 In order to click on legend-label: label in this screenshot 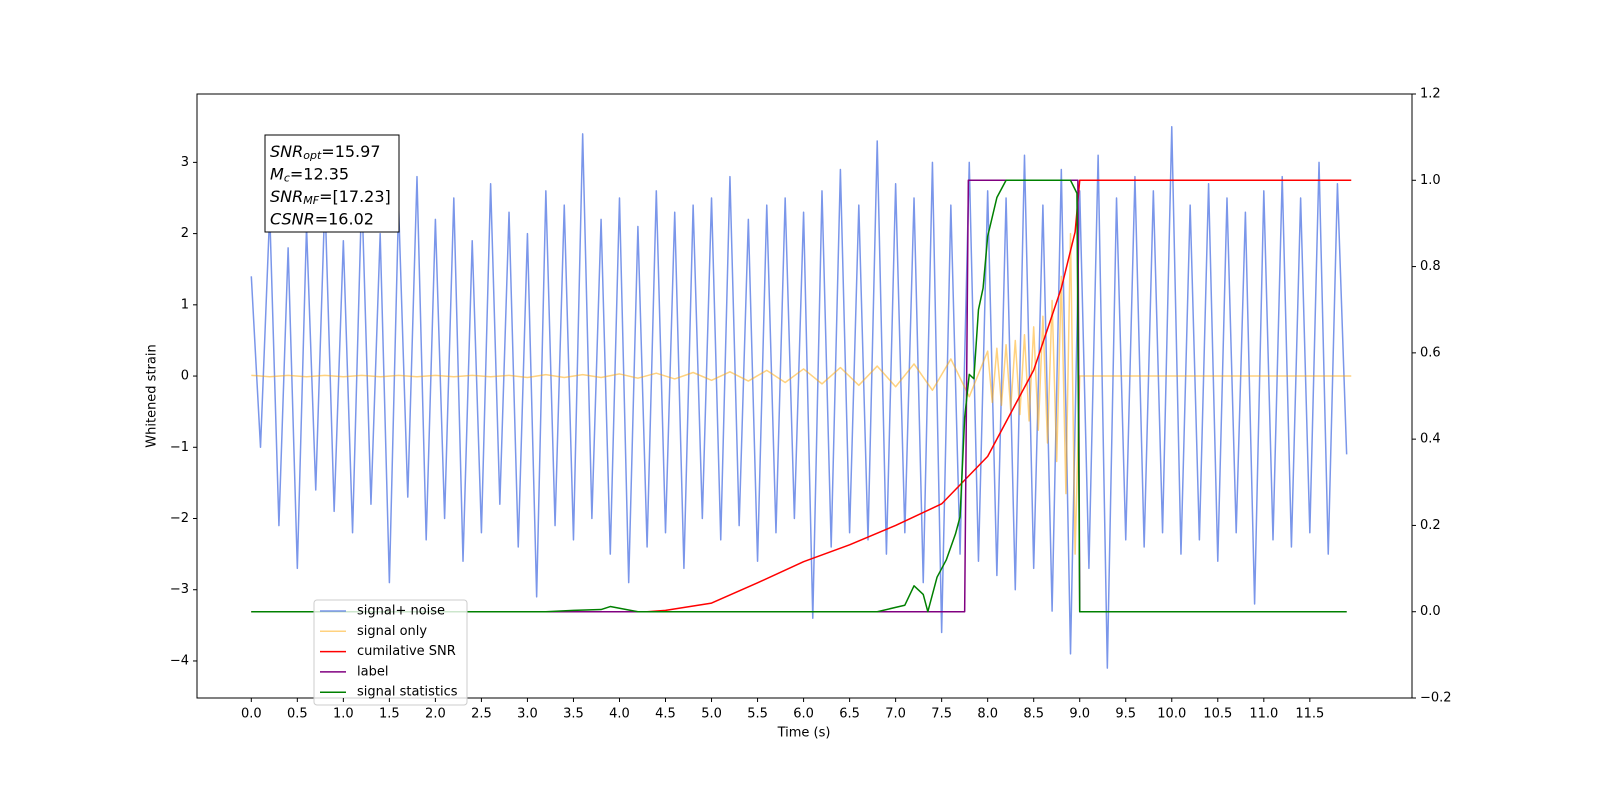, I will do `click(372, 671)`.